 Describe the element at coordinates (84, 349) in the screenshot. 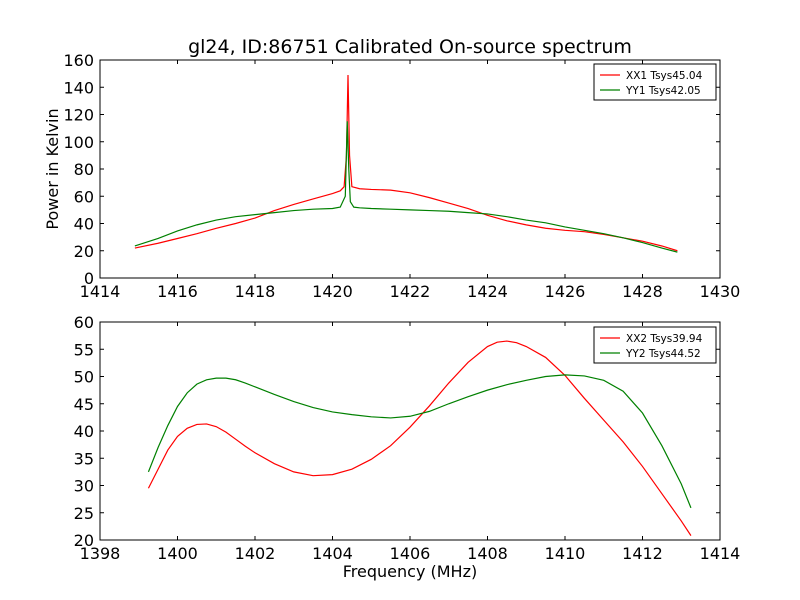

I see `y-tick-label: 55` at that location.